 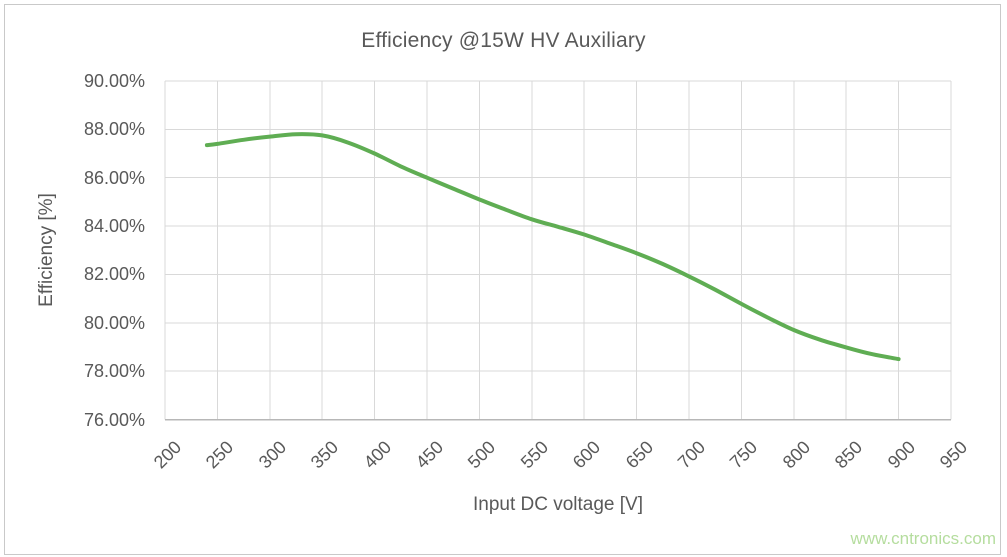 I want to click on x-axis-title: Input DC voltage [V], so click(x=558, y=504).